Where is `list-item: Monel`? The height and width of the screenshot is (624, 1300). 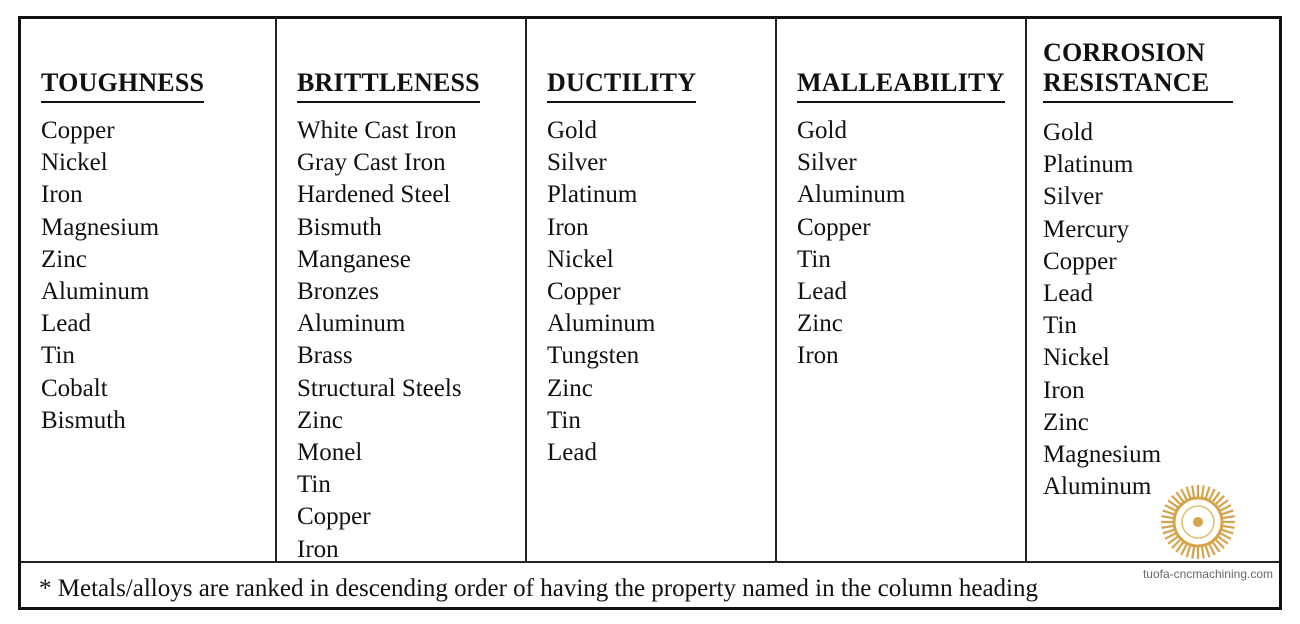
list-item: Monel is located at coordinates (379, 453).